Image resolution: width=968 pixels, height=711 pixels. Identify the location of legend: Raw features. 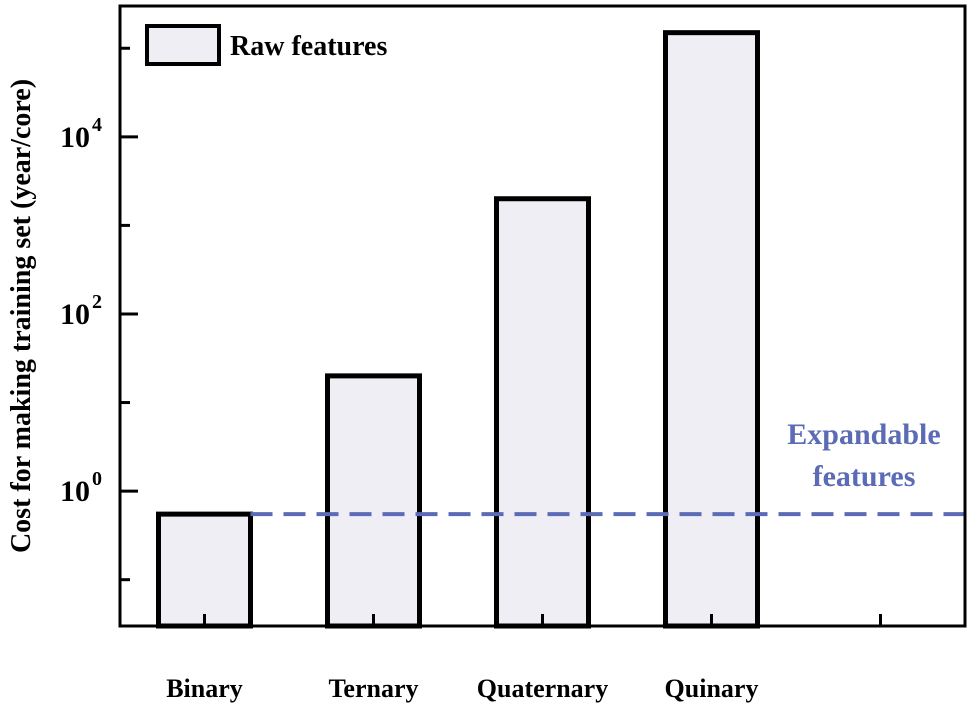
(266, 45).